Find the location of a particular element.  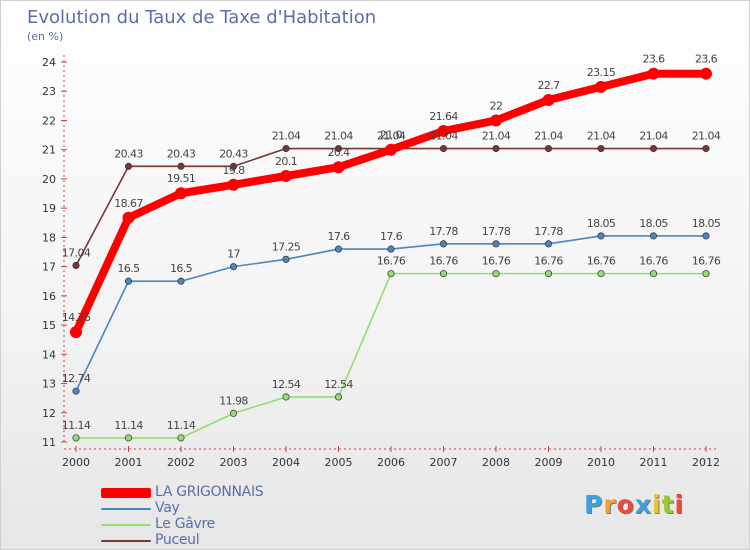

logo-letter: t is located at coordinates (668, 504).